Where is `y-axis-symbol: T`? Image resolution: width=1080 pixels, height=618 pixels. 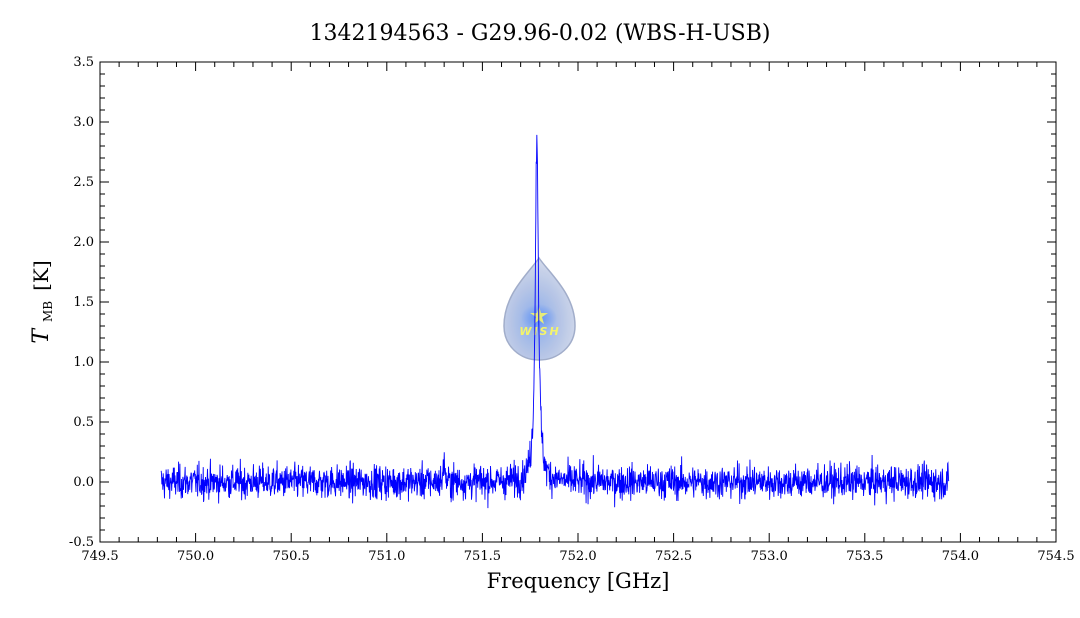
y-axis-symbol: T is located at coordinates (41, 335).